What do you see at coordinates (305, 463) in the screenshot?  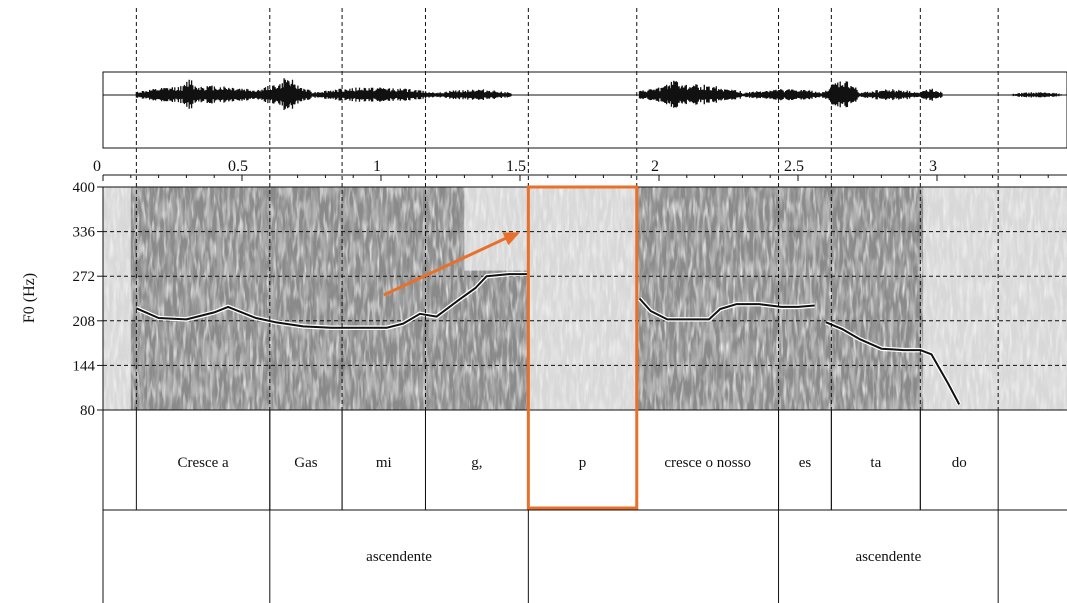 I see `syllable-label: Gas` at bounding box center [305, 463].